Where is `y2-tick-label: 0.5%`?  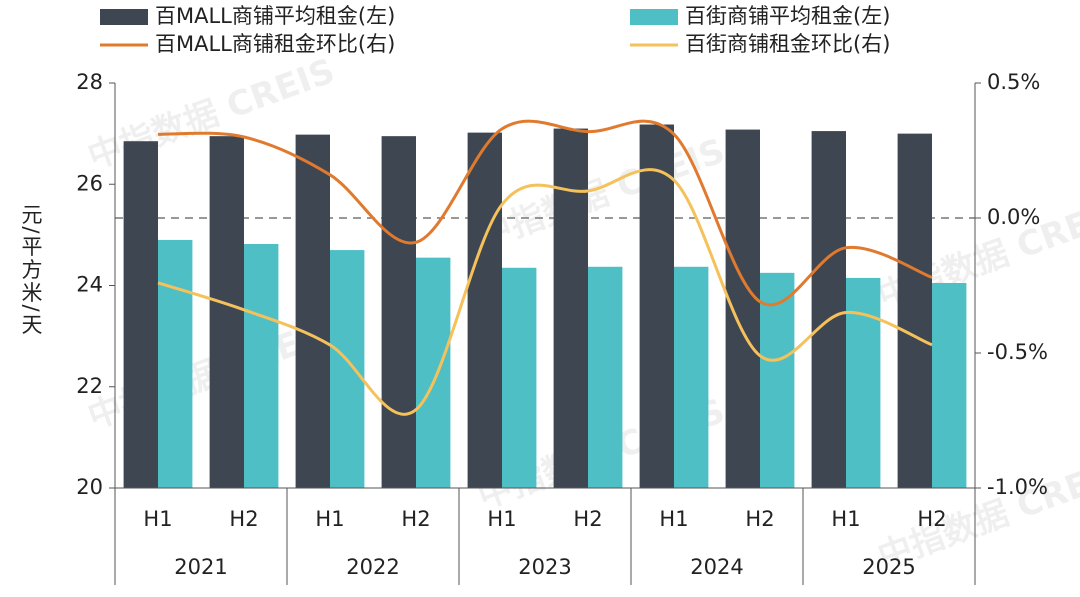
y2-tick-label: 0.5% is located at coordinates (1013, 82).